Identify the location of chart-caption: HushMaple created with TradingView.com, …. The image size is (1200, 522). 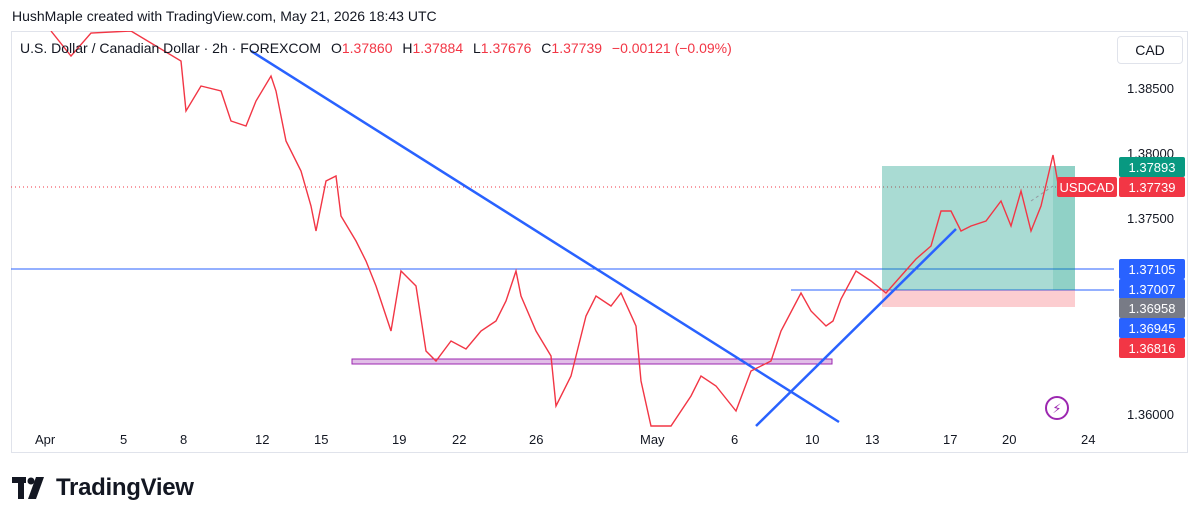
(224, 16).